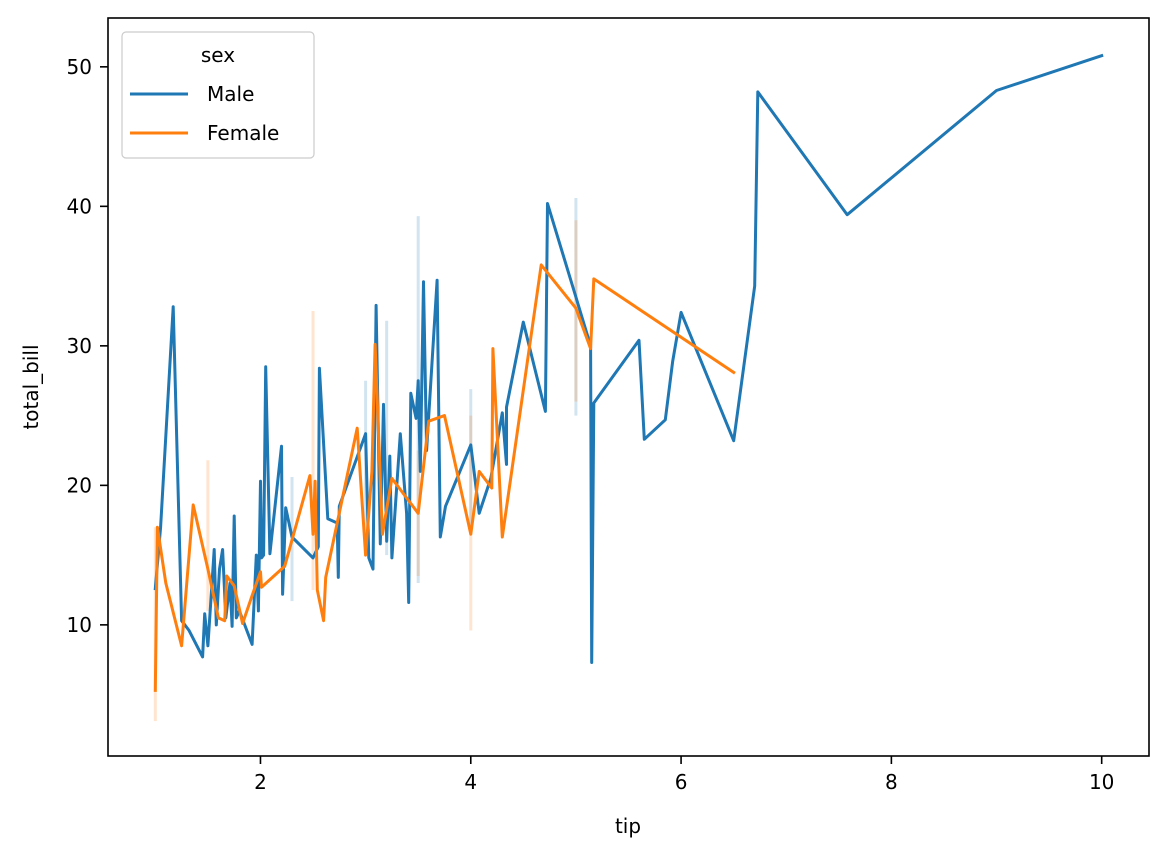  I want to click on x-tick-label: 4, so click(470, 782).